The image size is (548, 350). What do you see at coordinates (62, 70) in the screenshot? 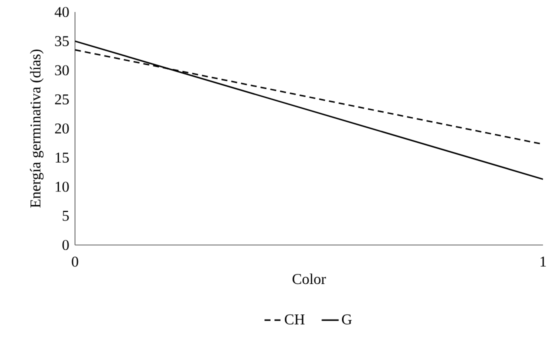
I see `y-tick-label: 30` at bounding box center [62, 70].